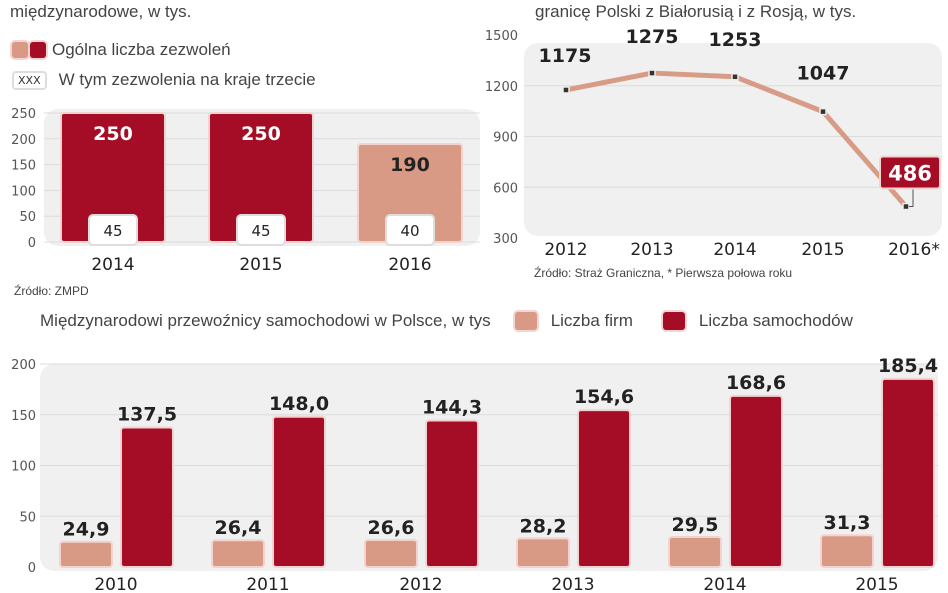 Image resolution: width=948 pixels, height=593 pixels. Describe the element at coordinates (299, 404) in the screenshot. I see `bar-cars-label: 148,0` at that location.